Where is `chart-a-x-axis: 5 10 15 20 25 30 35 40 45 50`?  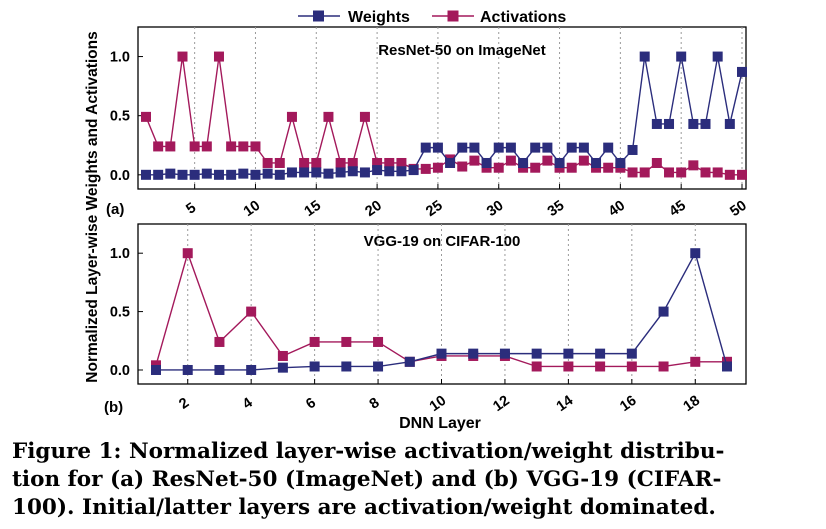
chart-a-x-axis: 5 10 15 20 25 30 35 40 45 50 is located at coordinates (466, 202).